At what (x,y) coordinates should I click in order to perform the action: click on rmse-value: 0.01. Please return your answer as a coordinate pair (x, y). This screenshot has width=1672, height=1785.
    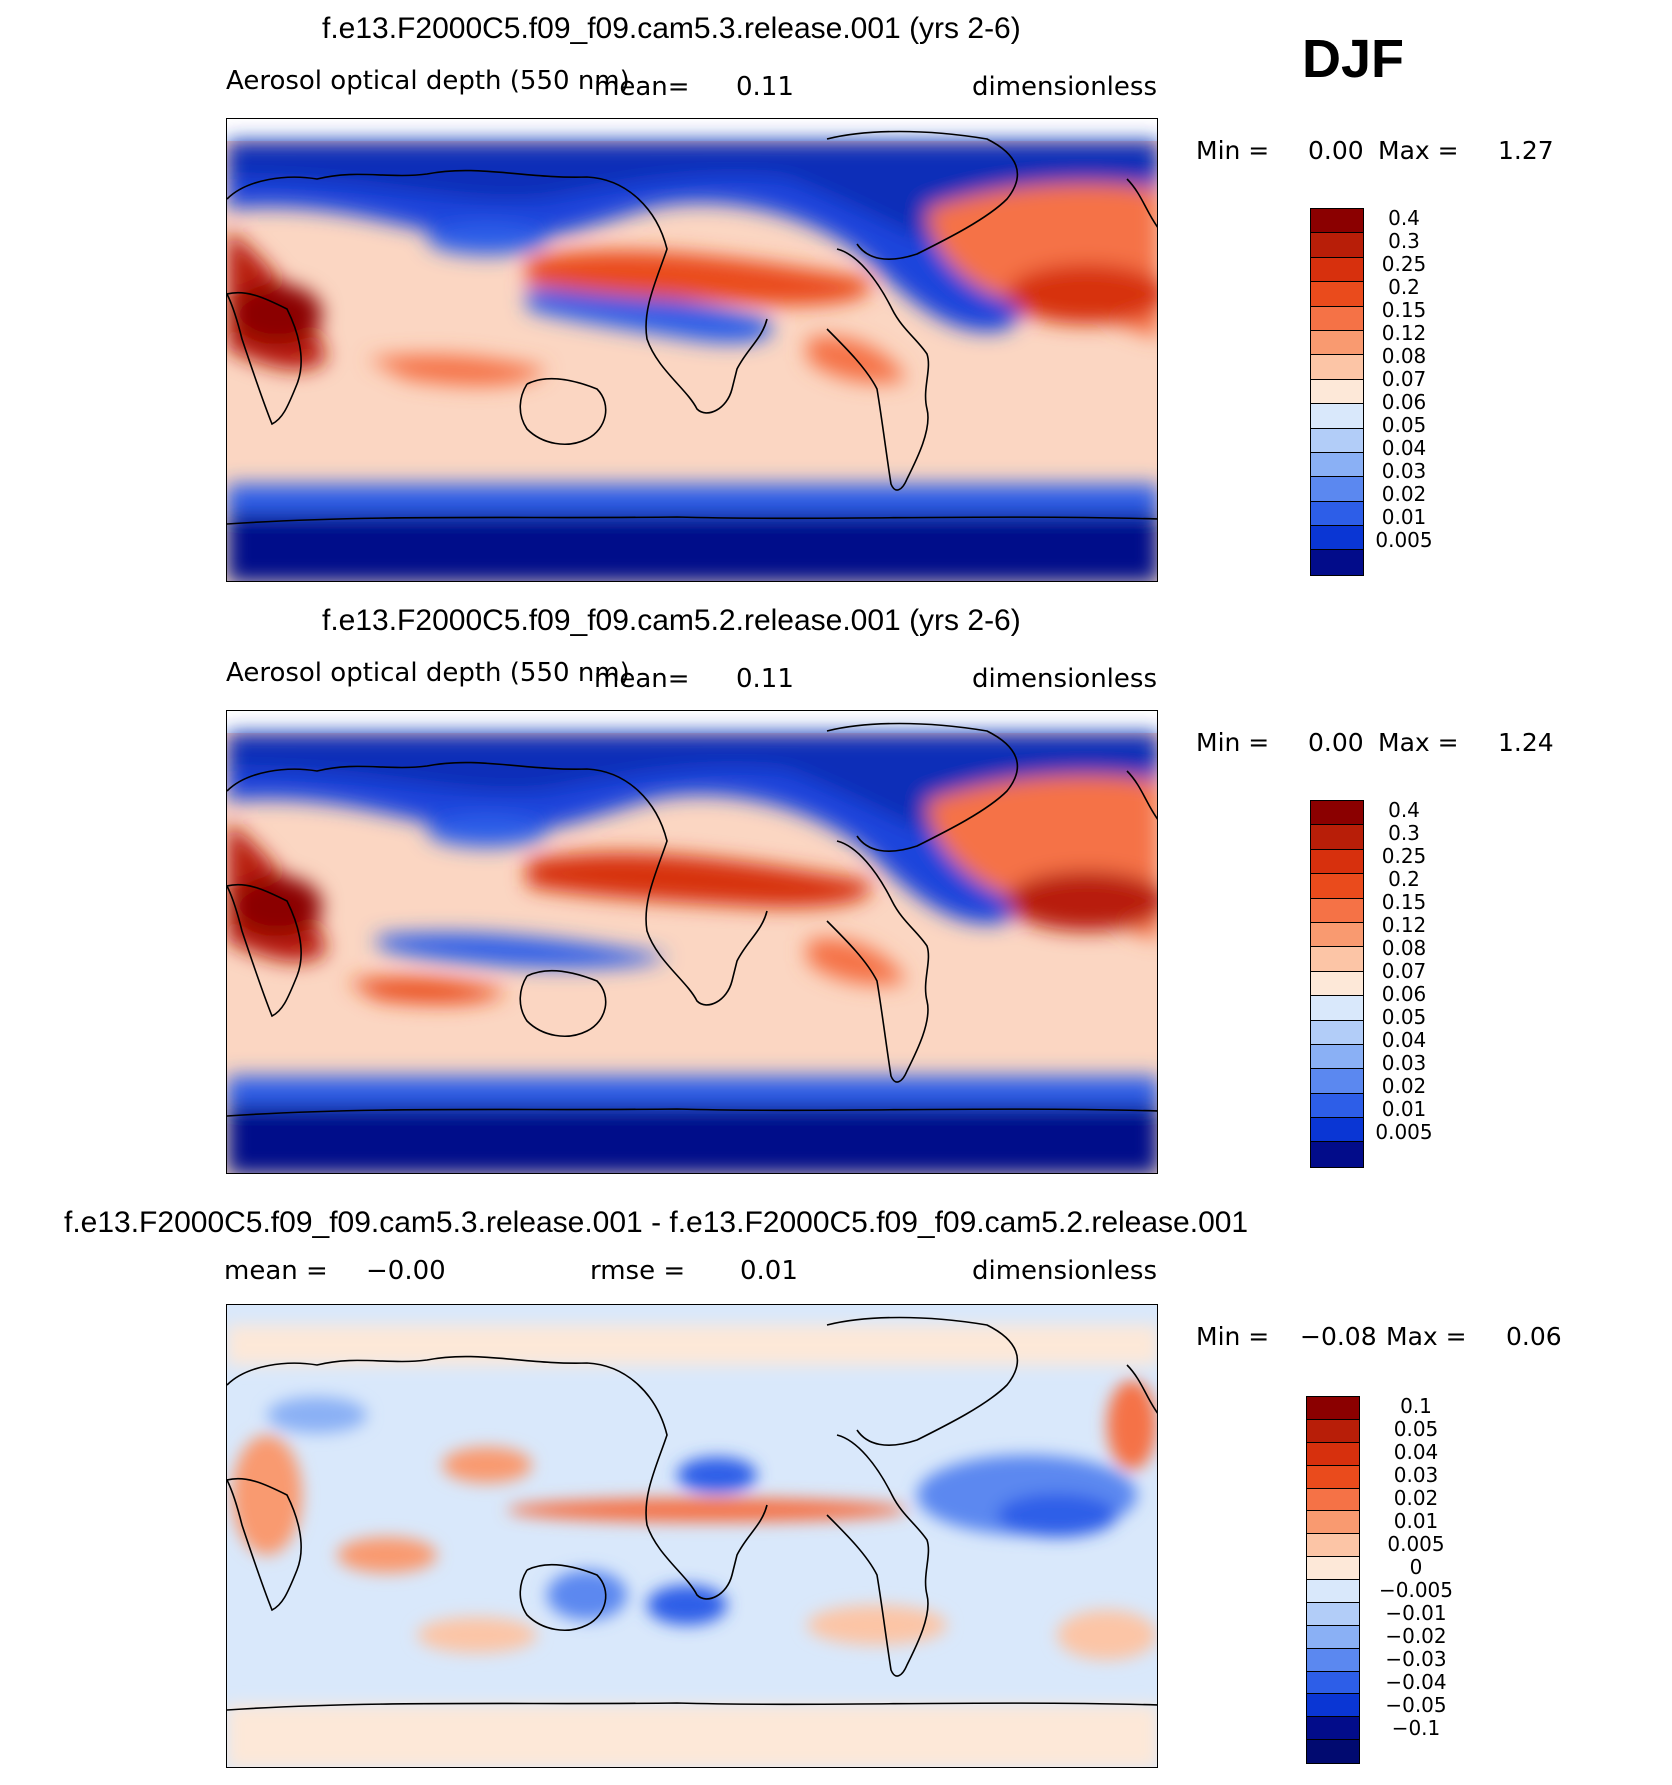
    Looking at the image, I should click on (769, 1271).